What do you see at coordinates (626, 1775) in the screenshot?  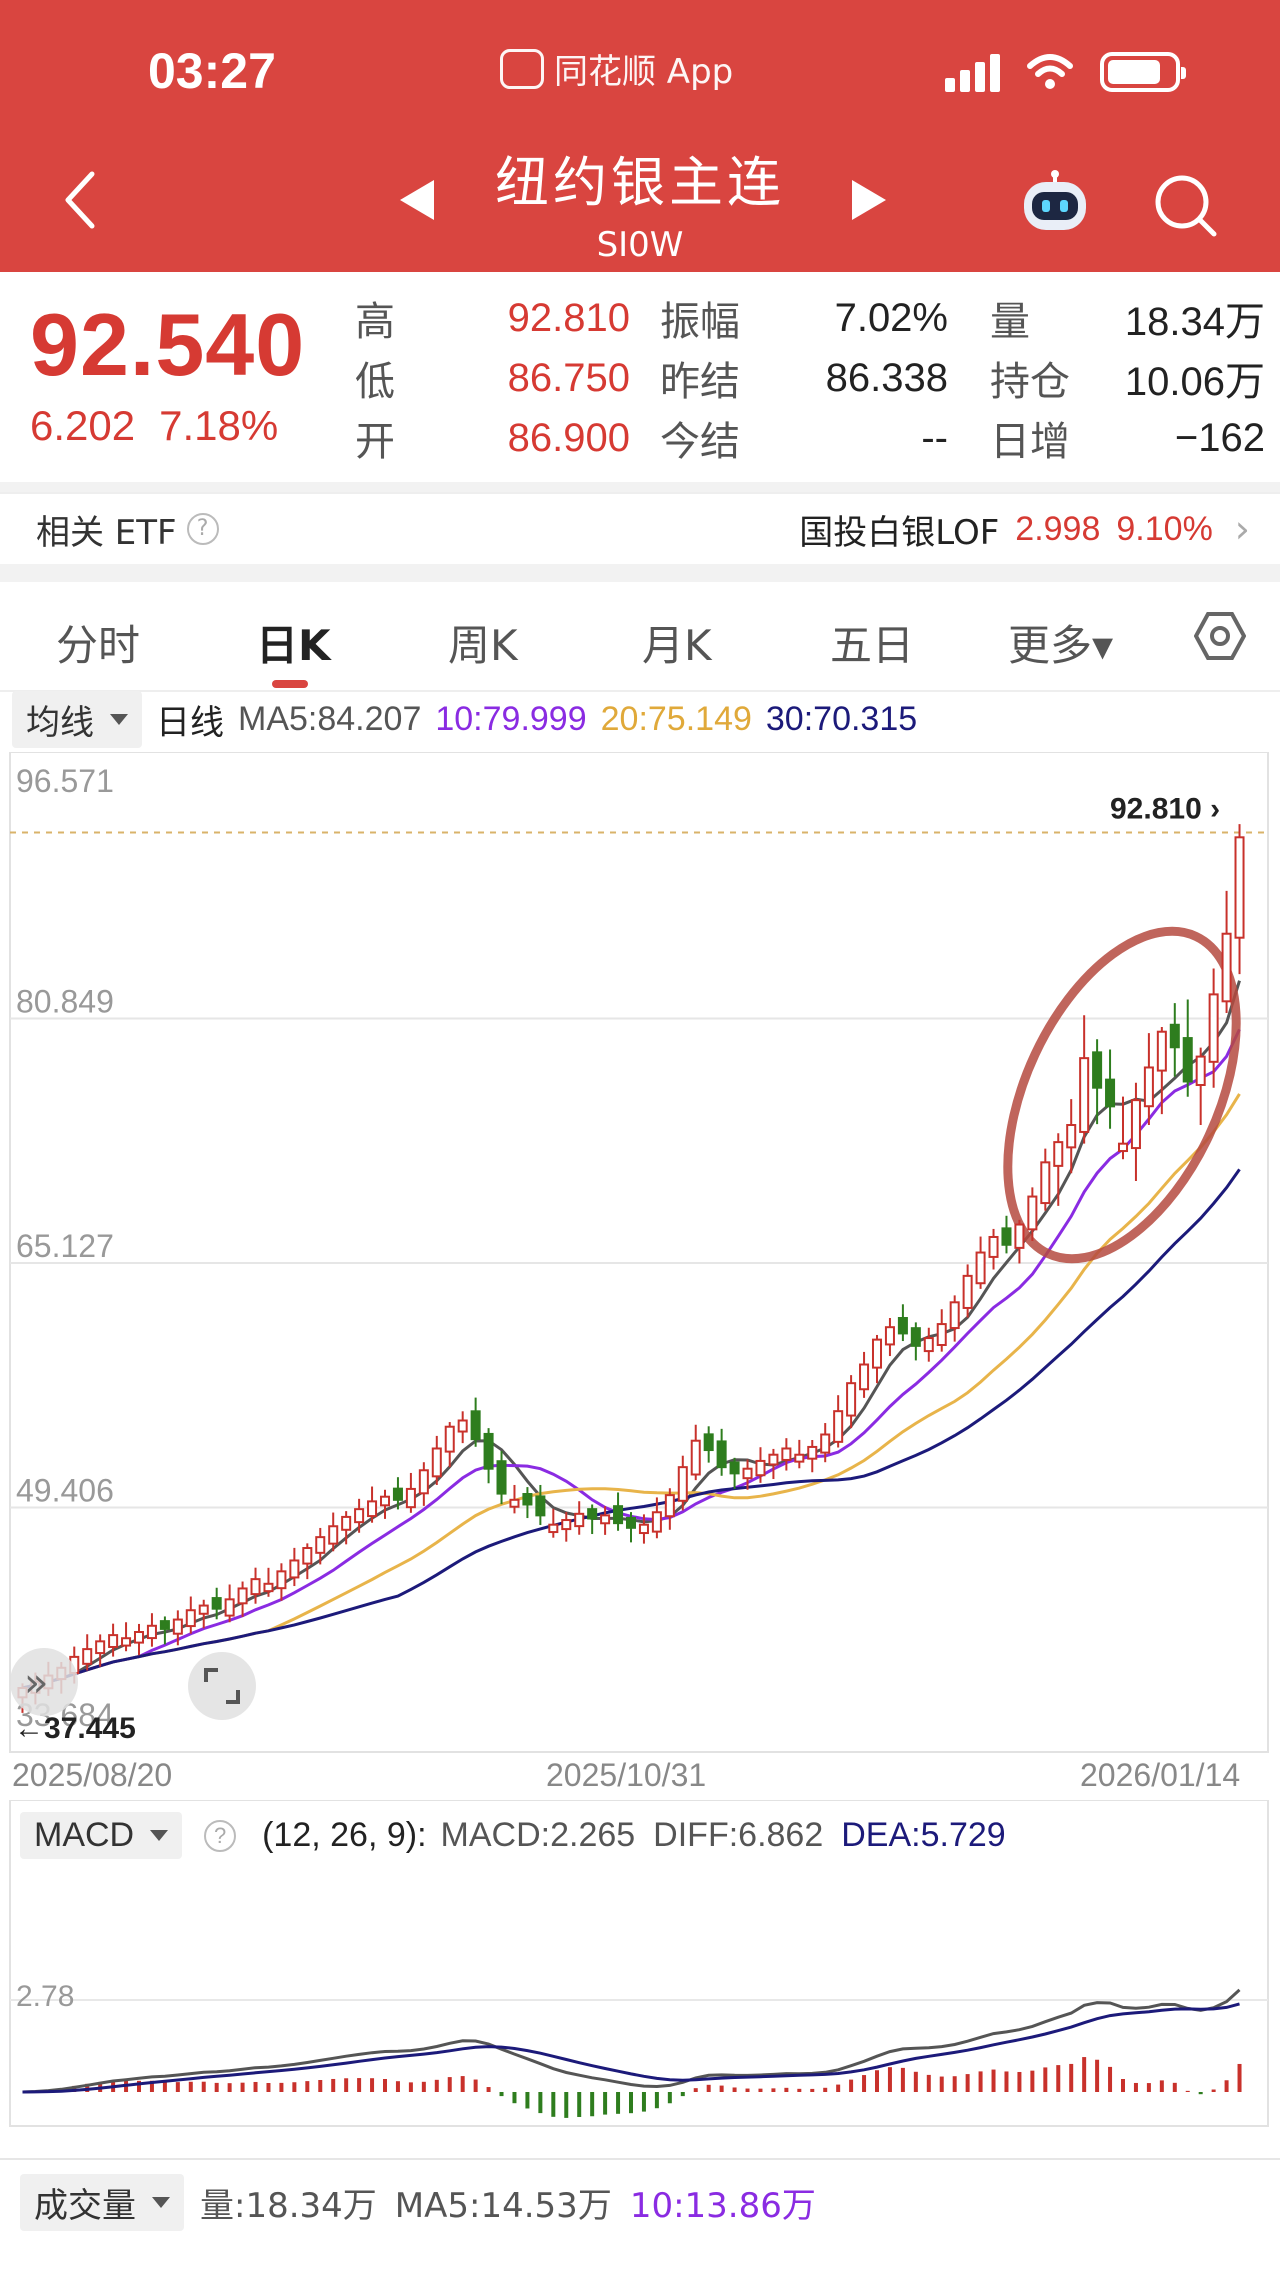 I see `x-axis-date: 2025/10/31` at bounding box center [626, 1775].